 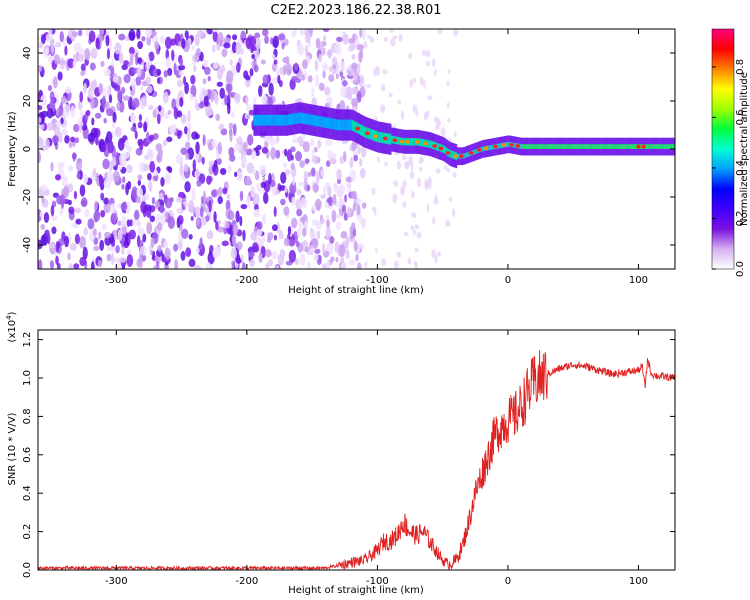 What do you see at coordinates (247, 280) in the screenshot?
I see `spectrogram-x-tick-label: -200` at bounding box center [247, 280].